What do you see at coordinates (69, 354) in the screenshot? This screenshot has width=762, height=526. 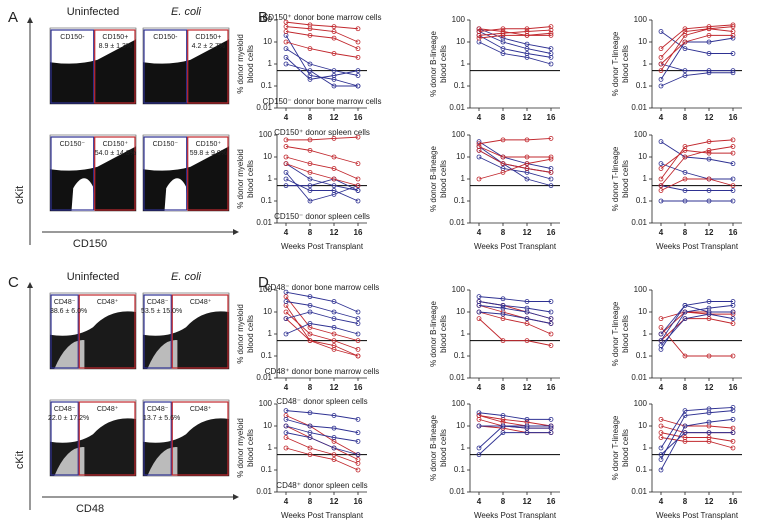 I see `density-contour` at bounding box center [69, 354].